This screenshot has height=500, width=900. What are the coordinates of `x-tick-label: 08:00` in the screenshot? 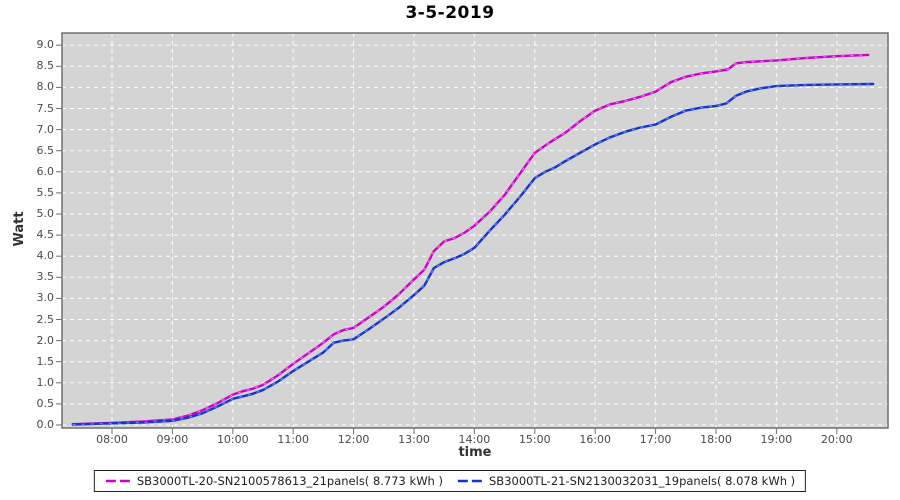 It's located at (112, 439).